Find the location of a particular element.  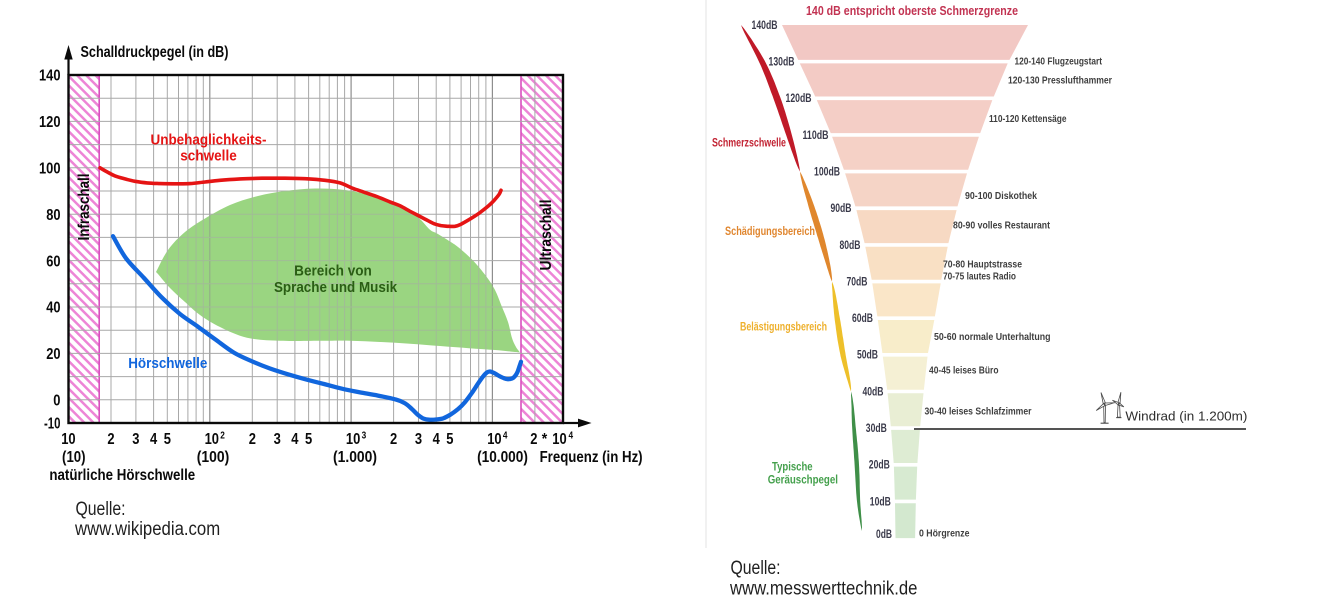

svg-text: 50dB is located at coordinates (867, 356).